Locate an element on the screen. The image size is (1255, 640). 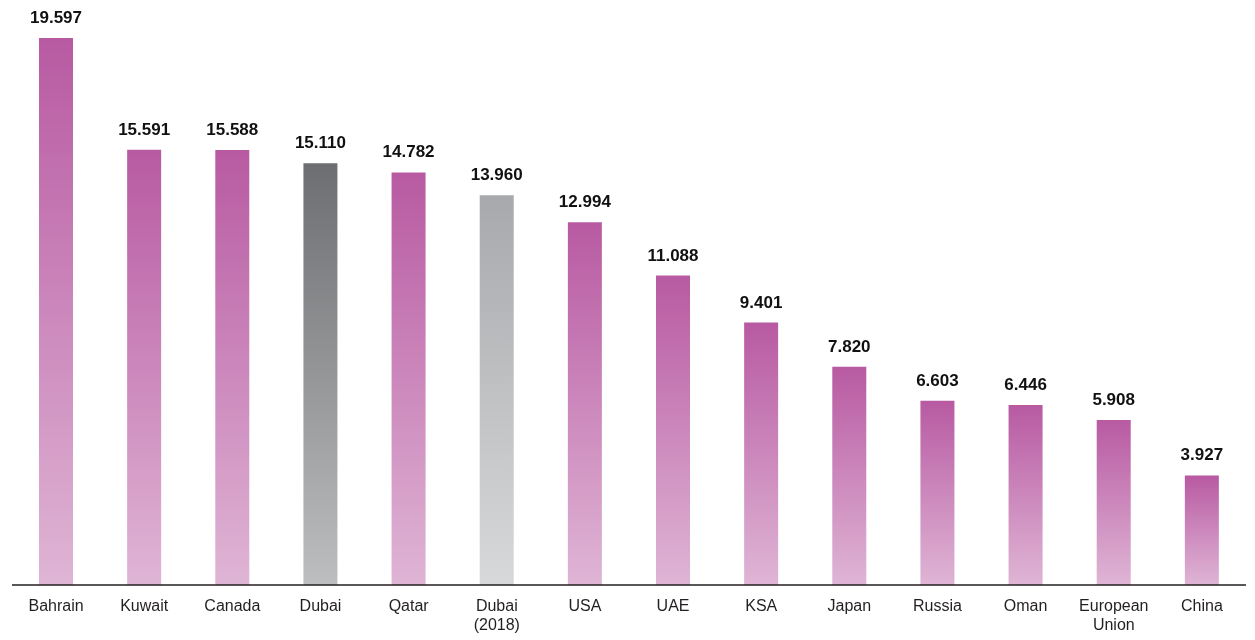
x-tick-label: UAE is located at coordinates (673, 605).